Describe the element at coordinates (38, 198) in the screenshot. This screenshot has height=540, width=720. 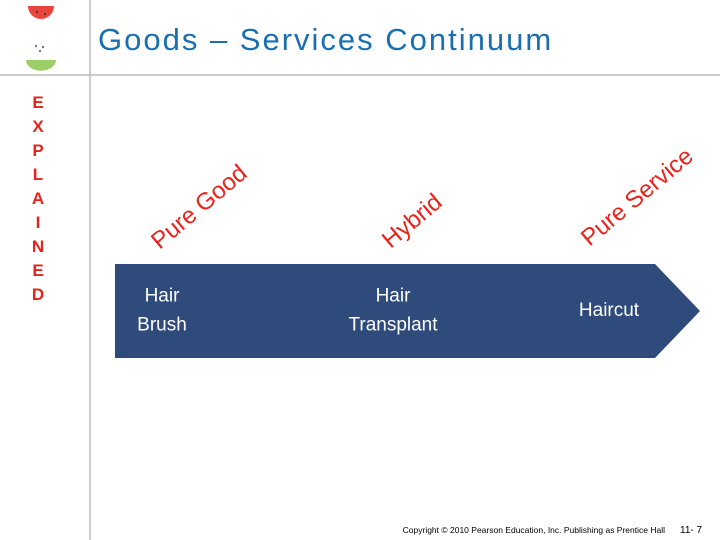
I see `sidebar-letter: A` at that location.